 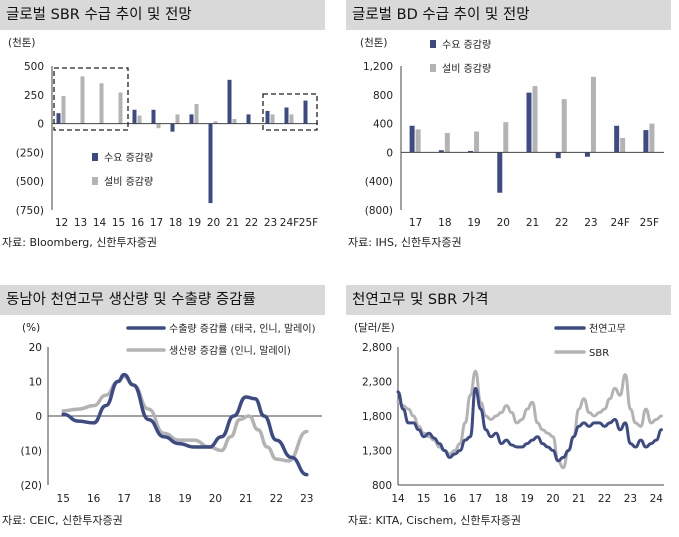 I want to click on x-tick-label: 21, so click(x=532, y=223).